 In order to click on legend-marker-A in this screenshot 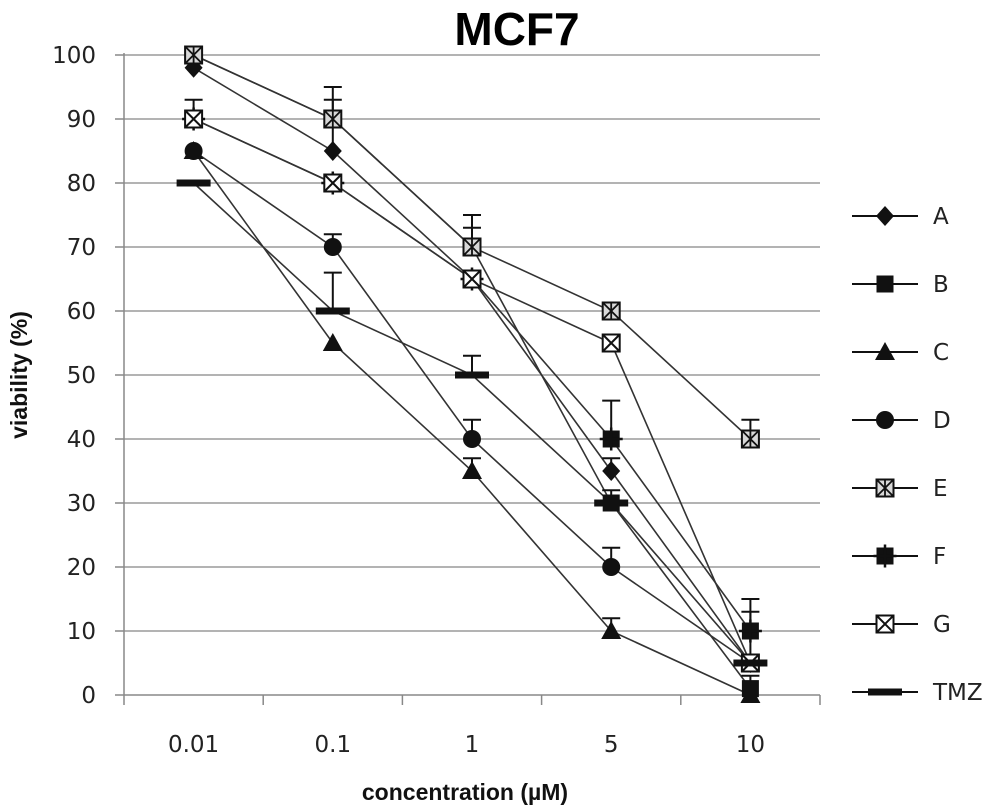, I will do `click(885, 216)`.